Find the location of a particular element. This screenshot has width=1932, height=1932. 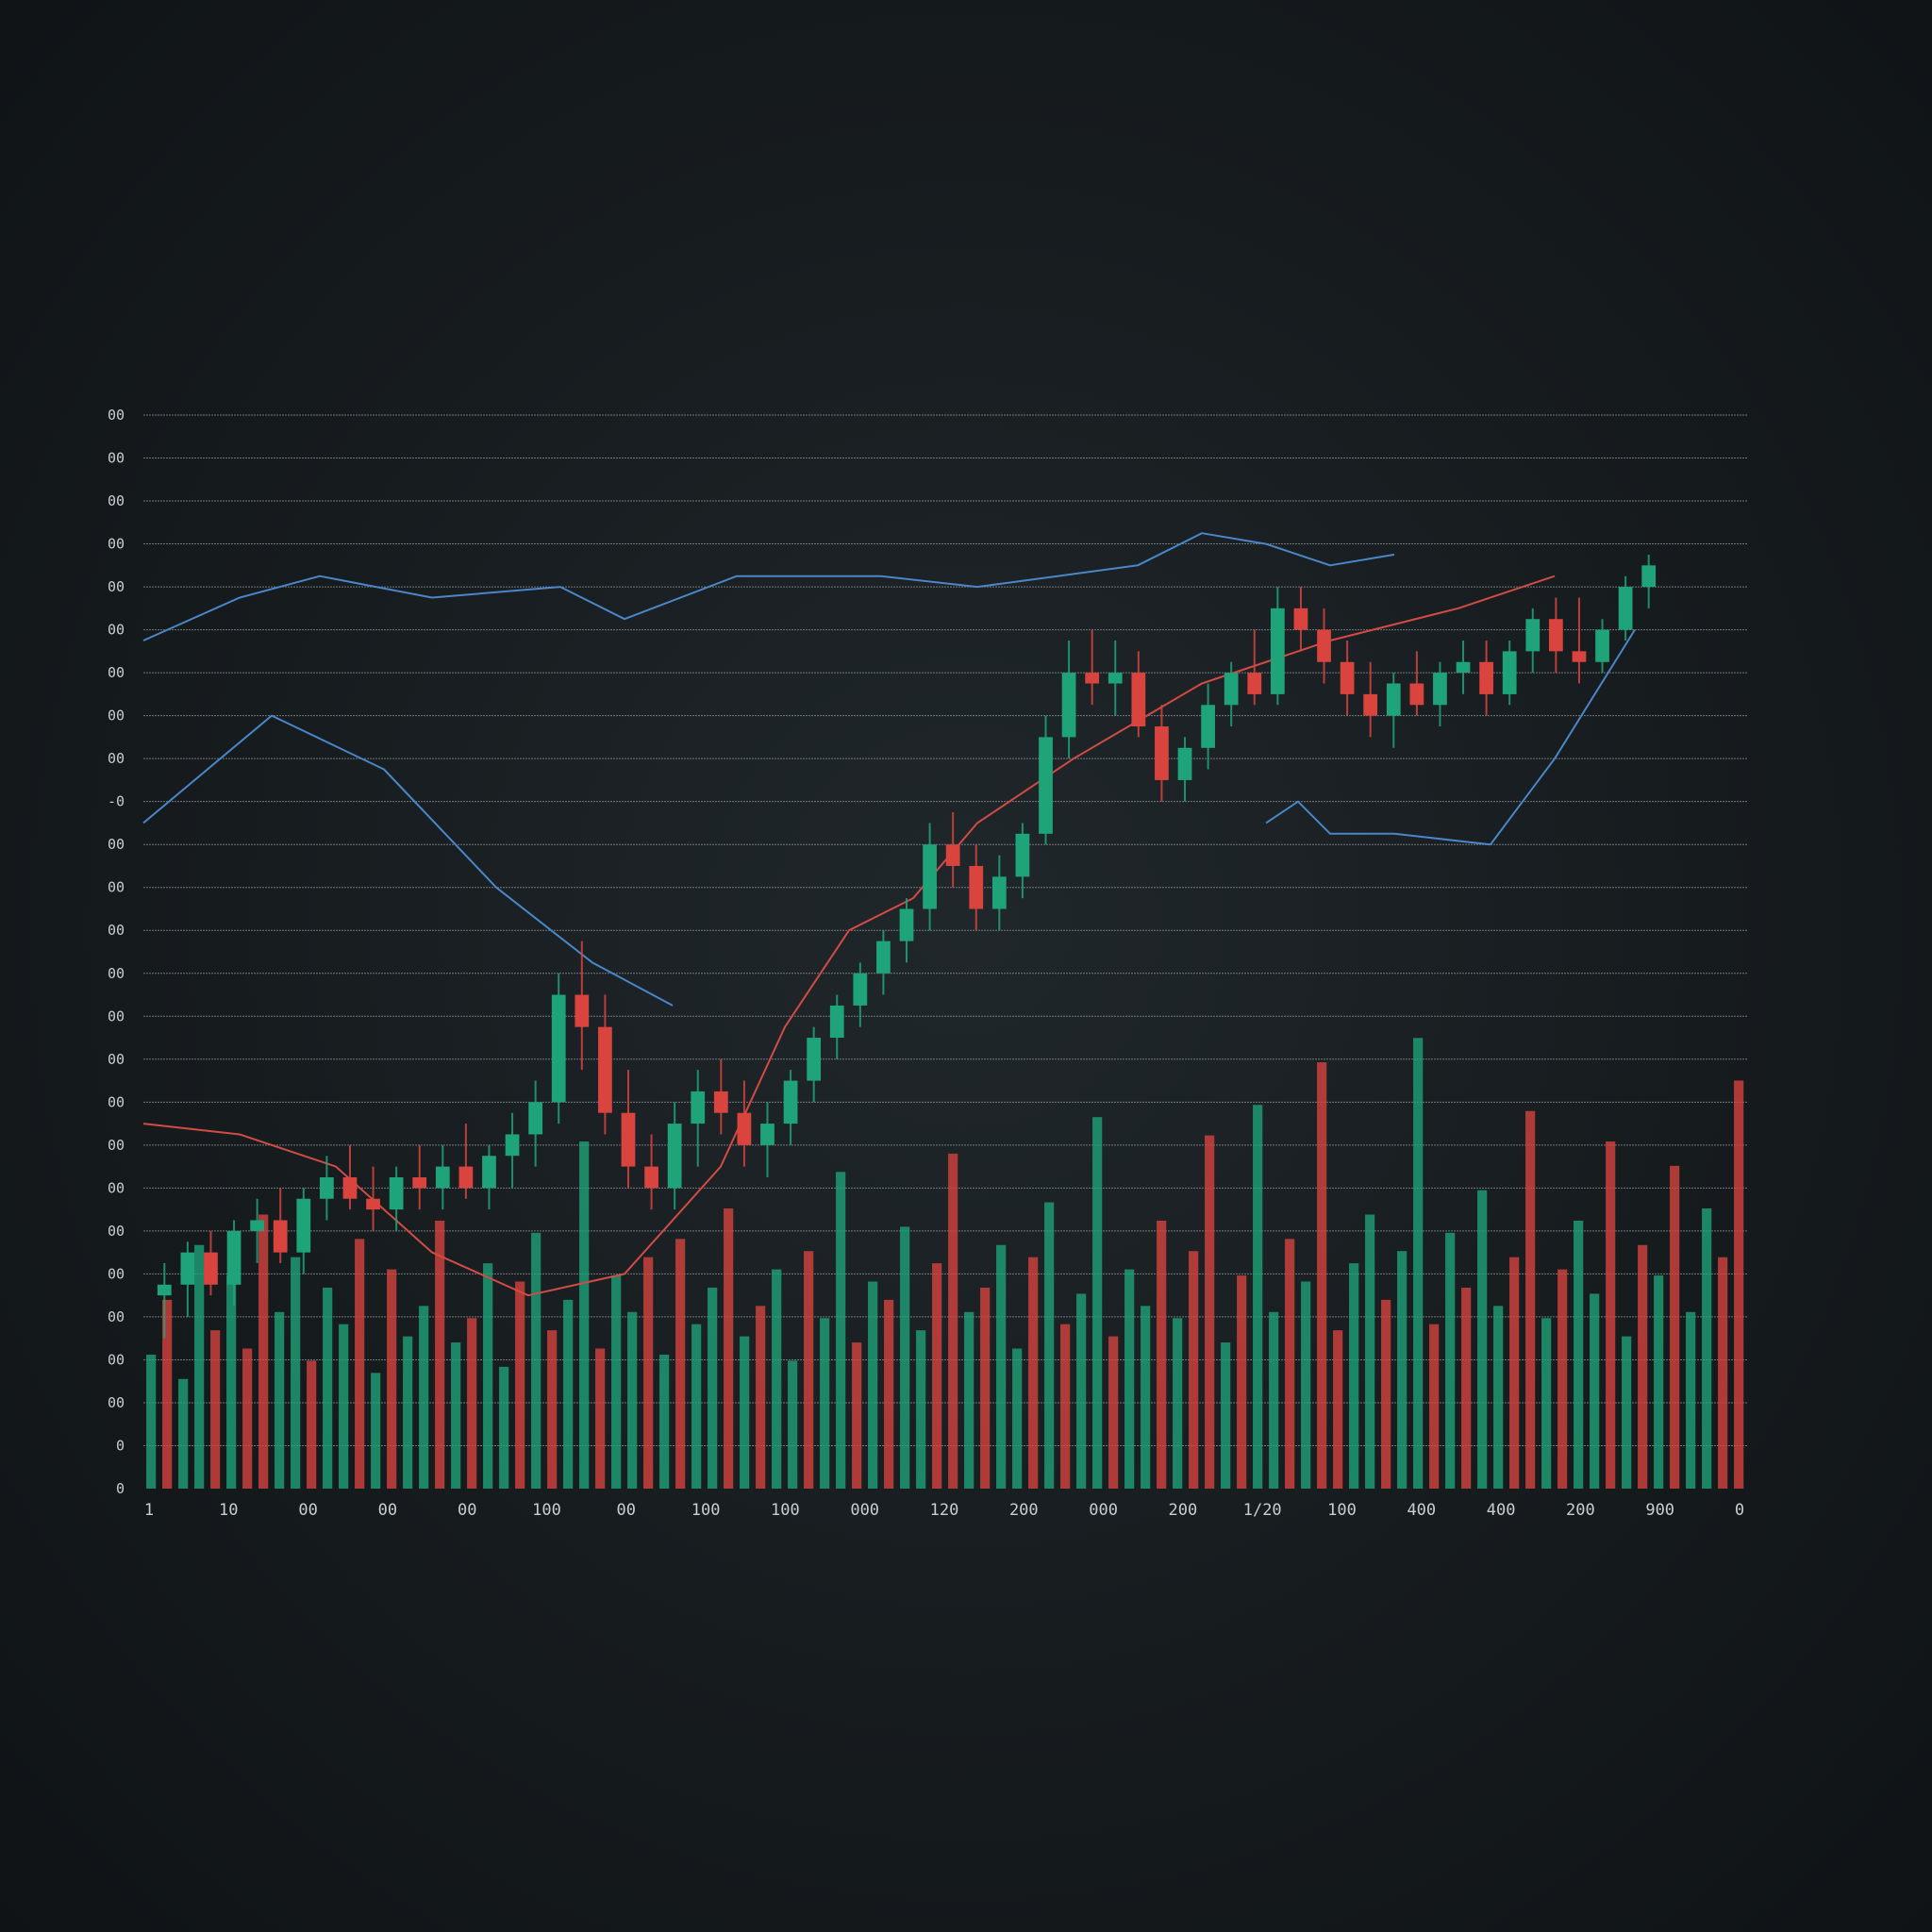

y-tick-label: -0 is located at coordinates (117, 801).